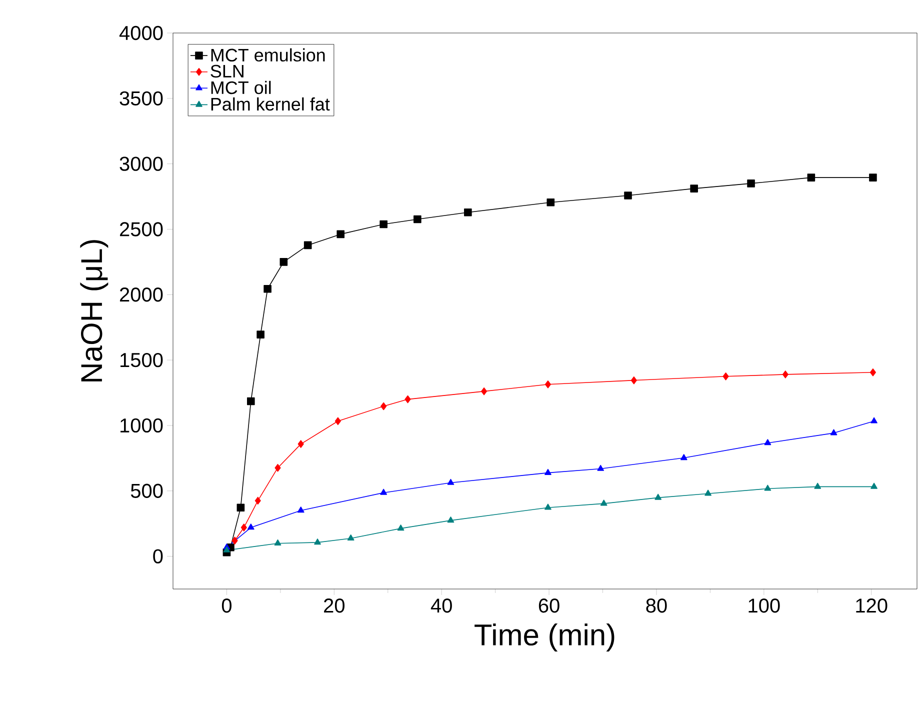  Describe the element at coordinates (141, 163) in the screenshot. I see `y-tick-label: 3000` at that location.